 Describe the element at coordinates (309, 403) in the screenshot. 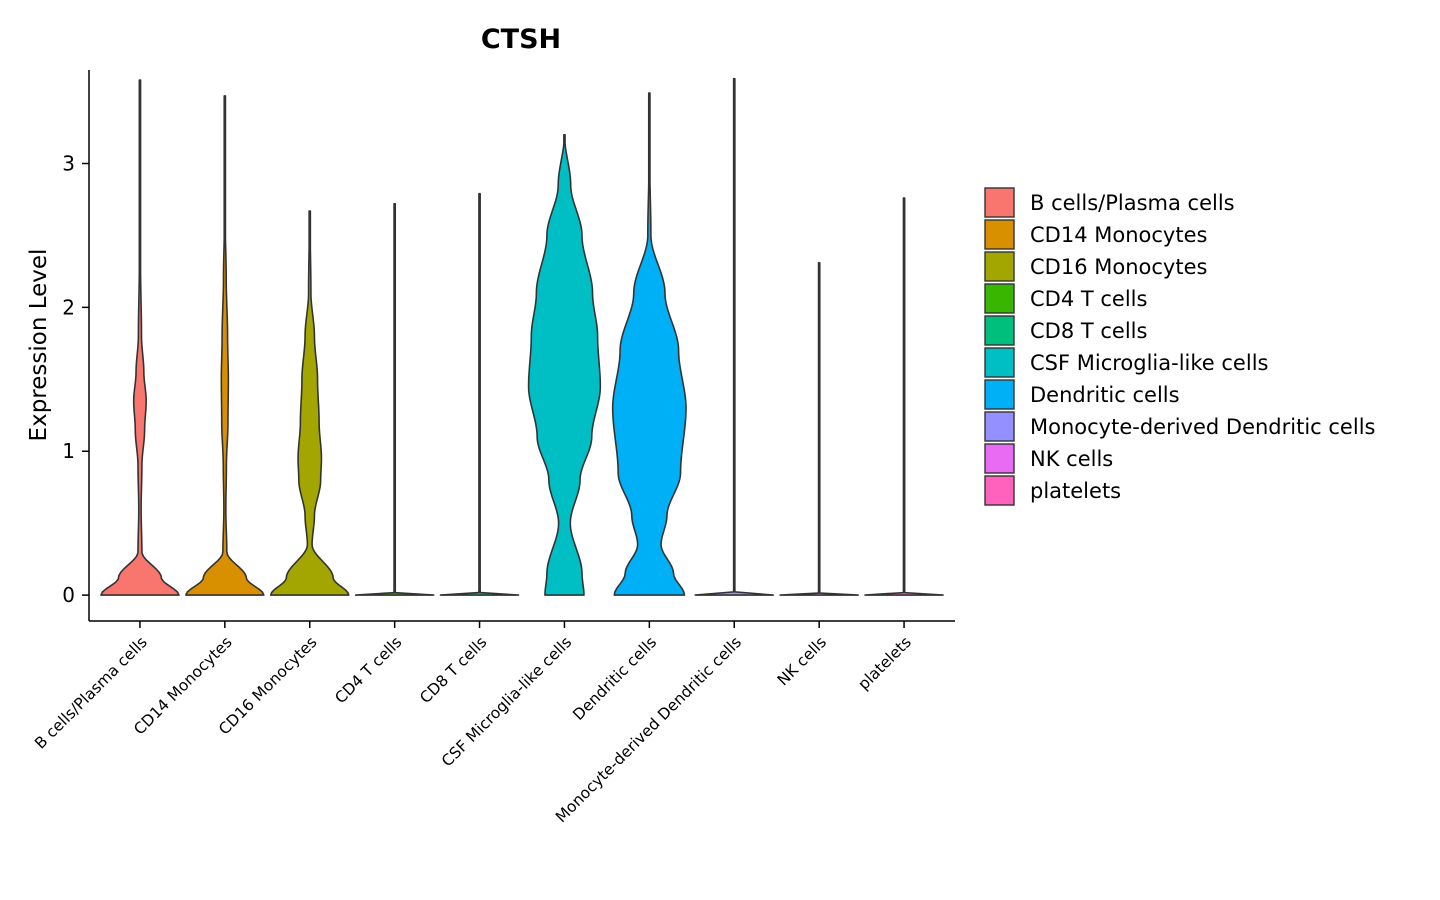

I see `violin-cd16-monocytes` at that location.